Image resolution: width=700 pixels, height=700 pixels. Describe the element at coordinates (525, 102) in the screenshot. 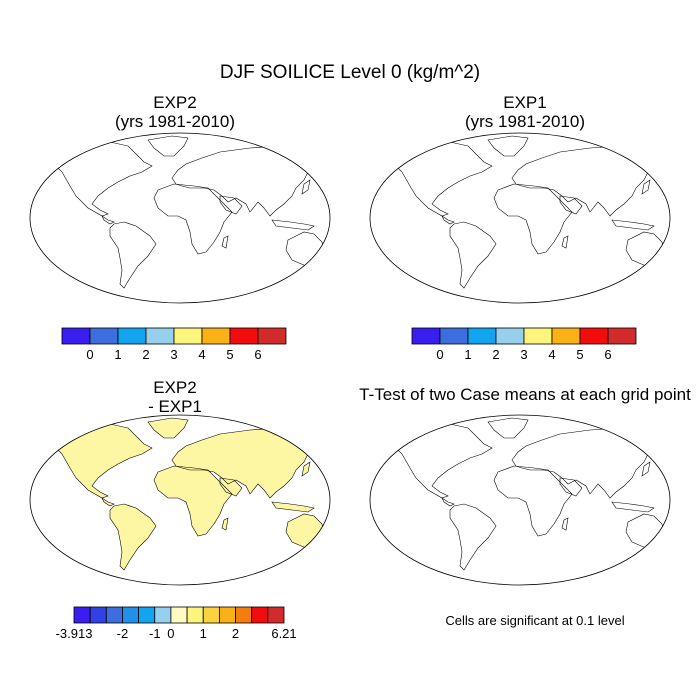

I see `panel-title-line1: EXP1` at that location.